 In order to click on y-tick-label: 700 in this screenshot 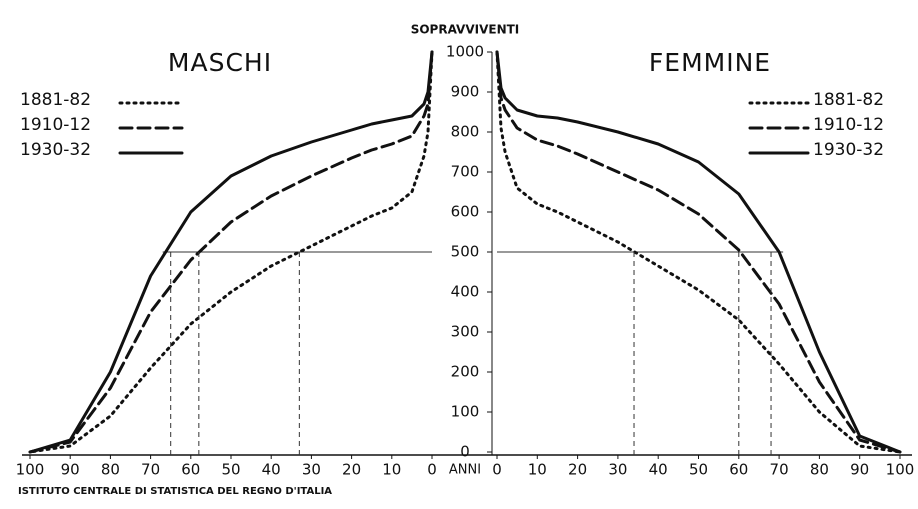, I will do `click(465, 172)`.